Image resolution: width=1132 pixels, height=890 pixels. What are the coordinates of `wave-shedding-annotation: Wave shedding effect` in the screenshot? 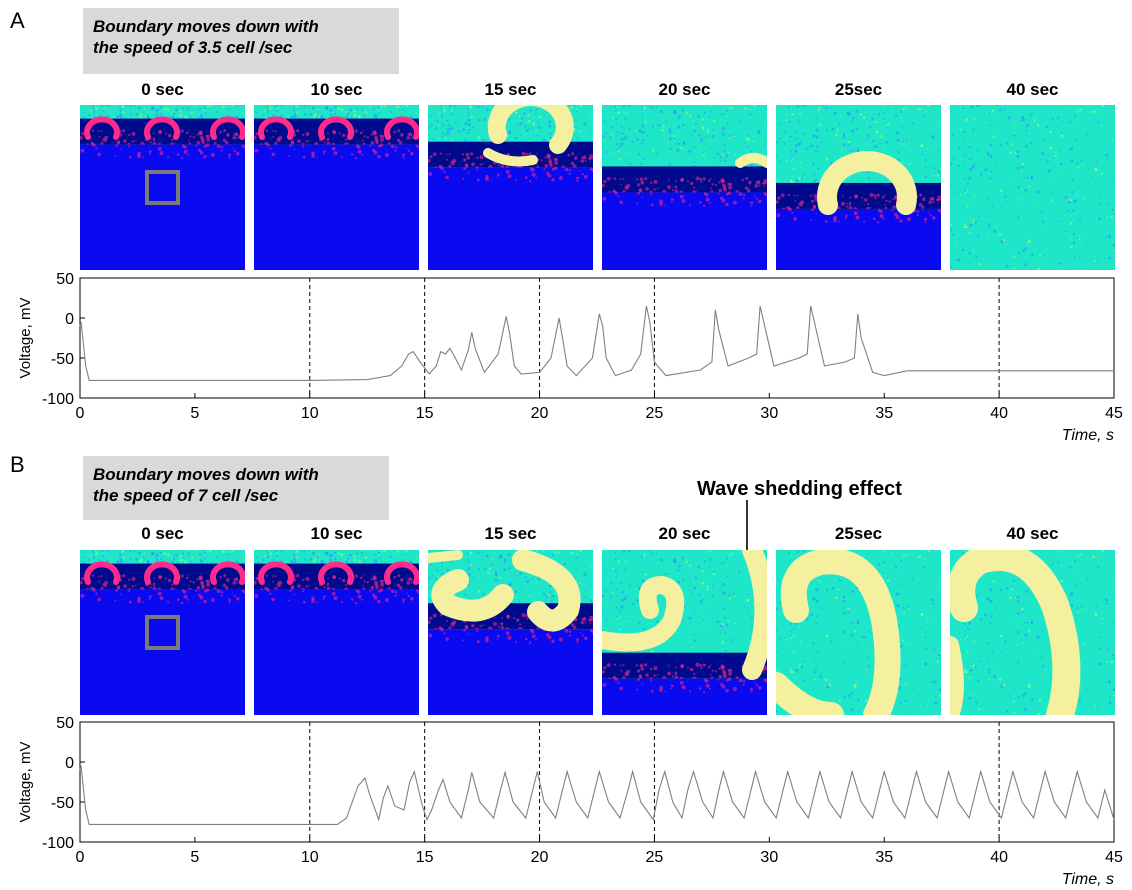 It's located at (799, 489).